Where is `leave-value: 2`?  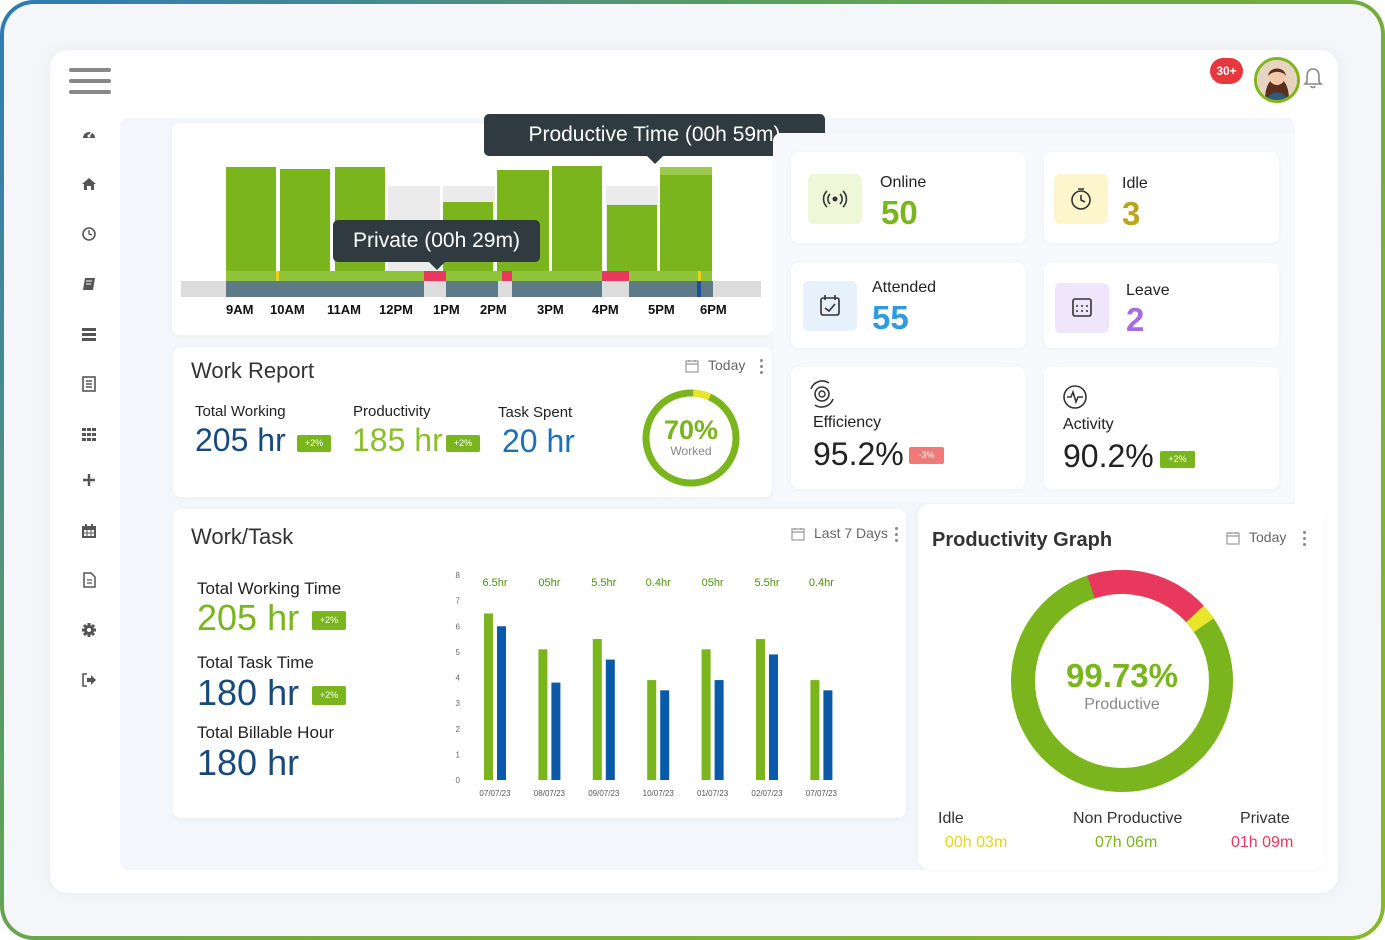 leave-value: 2 is located at coordinates (1135, 319).